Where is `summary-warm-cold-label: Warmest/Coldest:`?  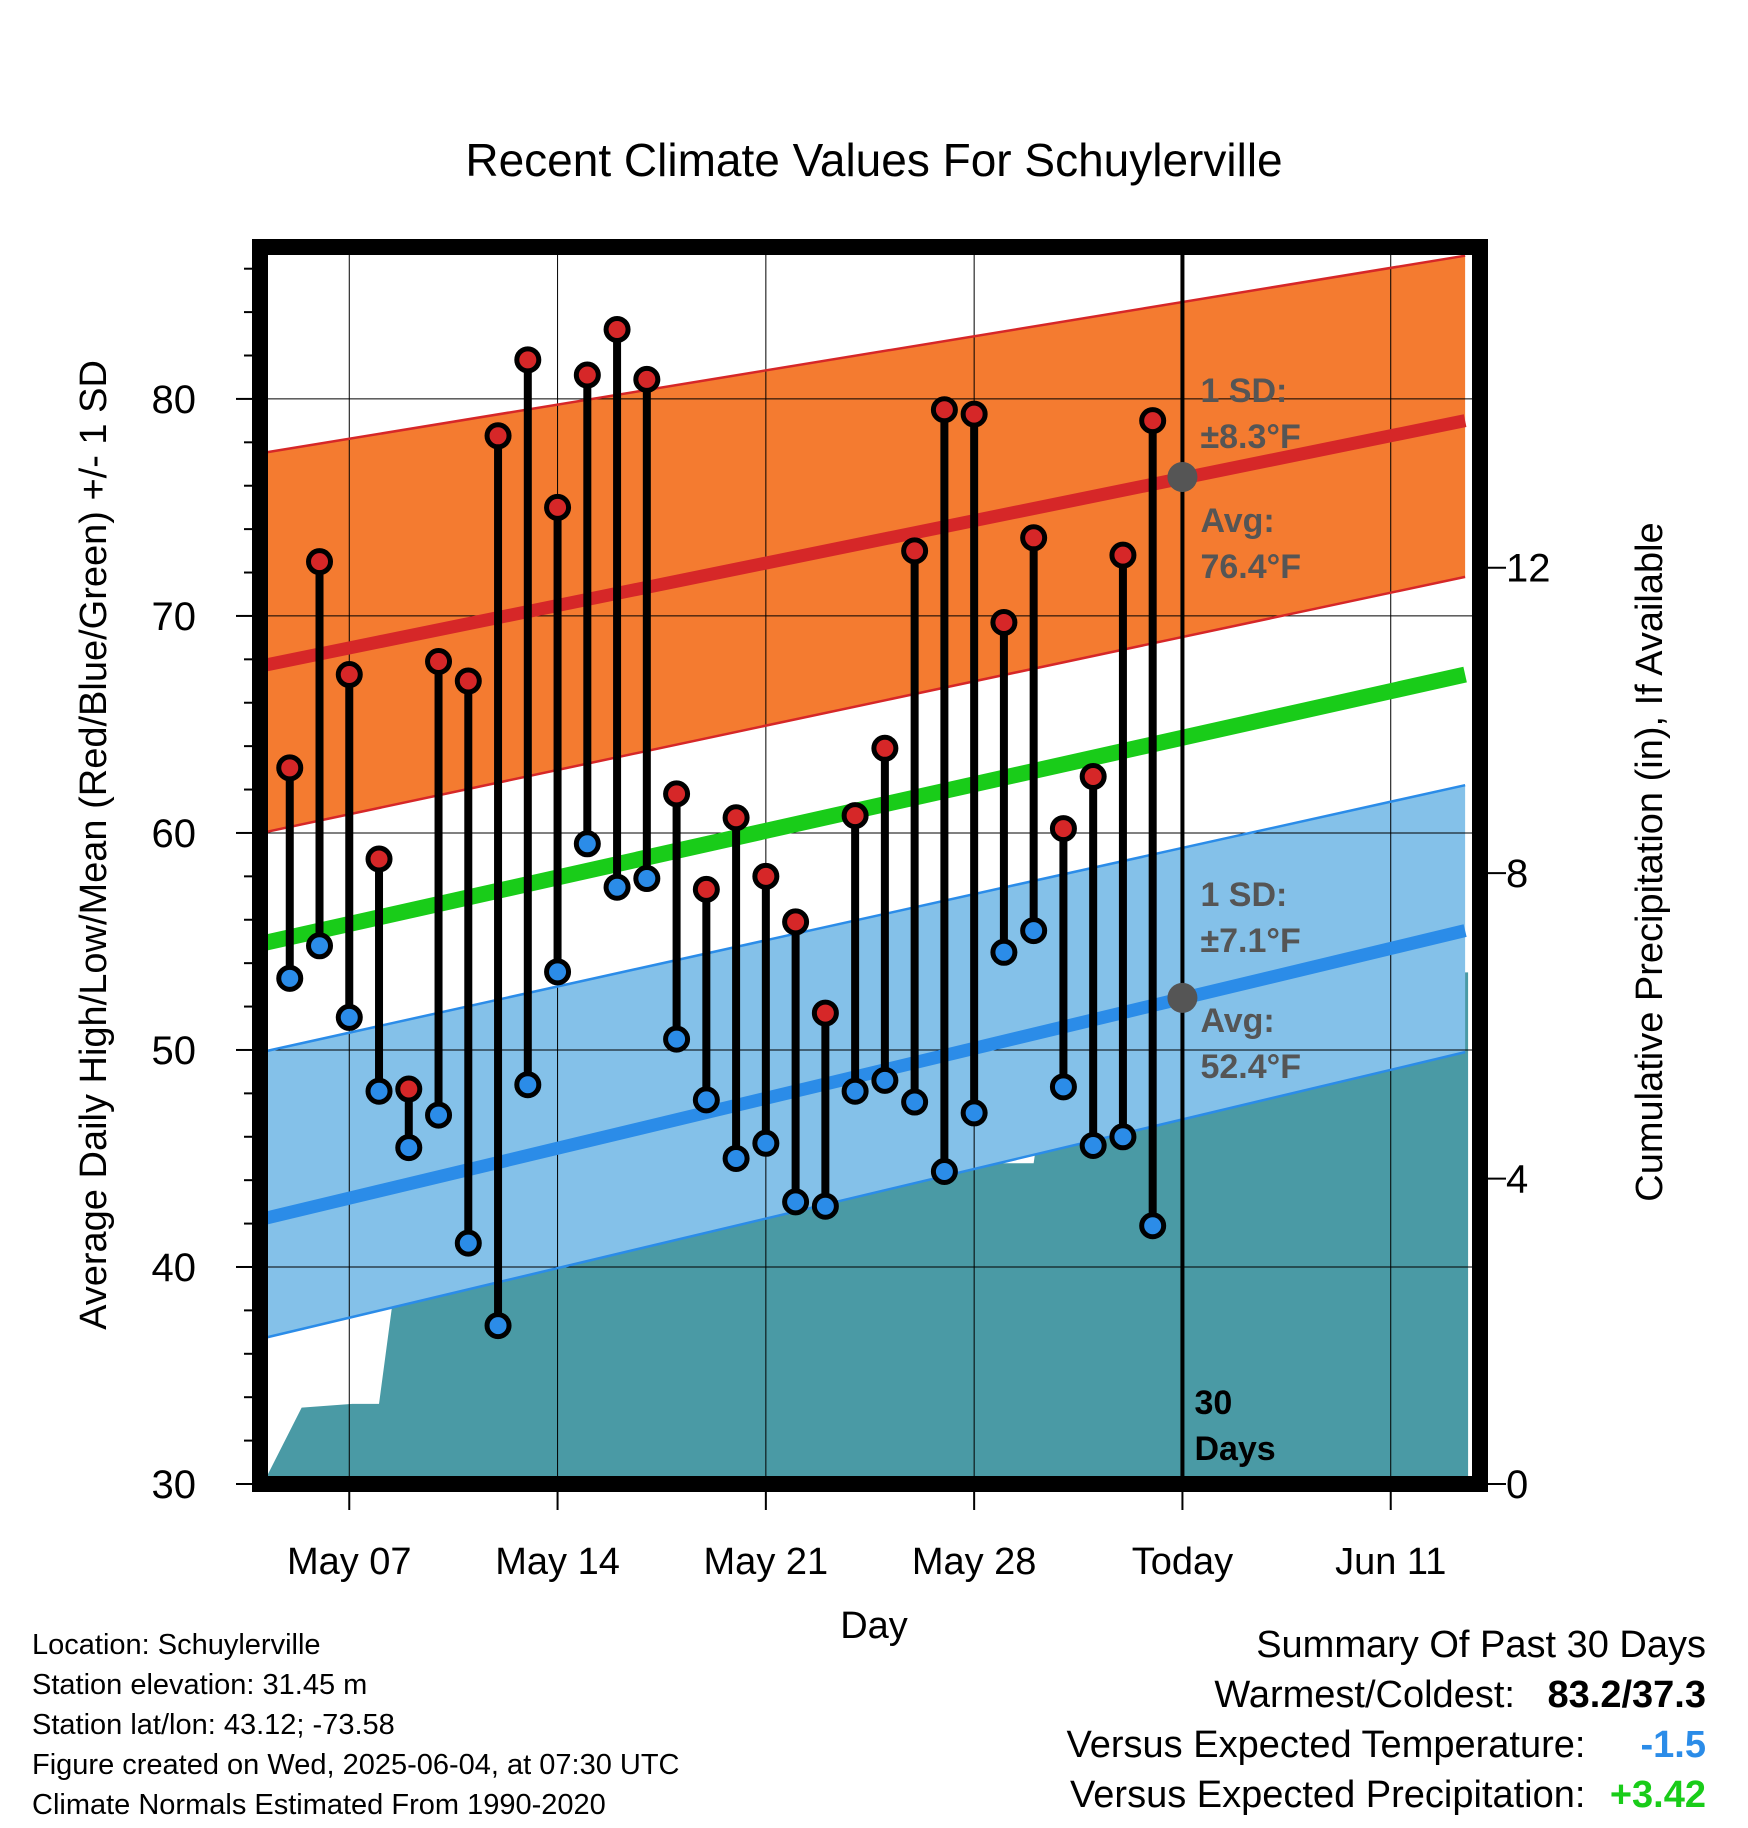 summary-warm-cold-label: Warmest/Coldest: is located at coordinates (1364, 1695).